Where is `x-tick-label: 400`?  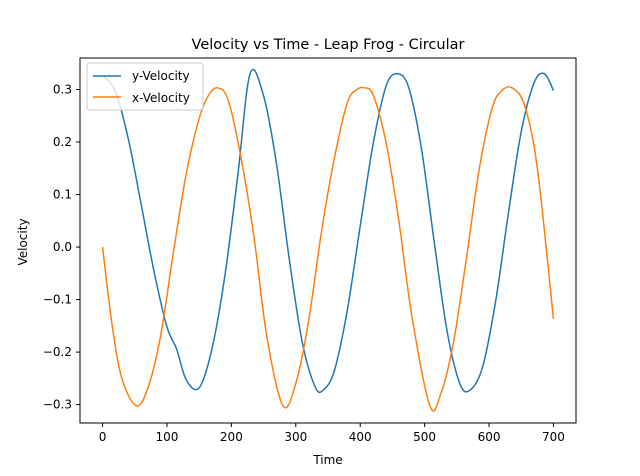 x-tick-label: 400 is located at coordinates (360, 437).